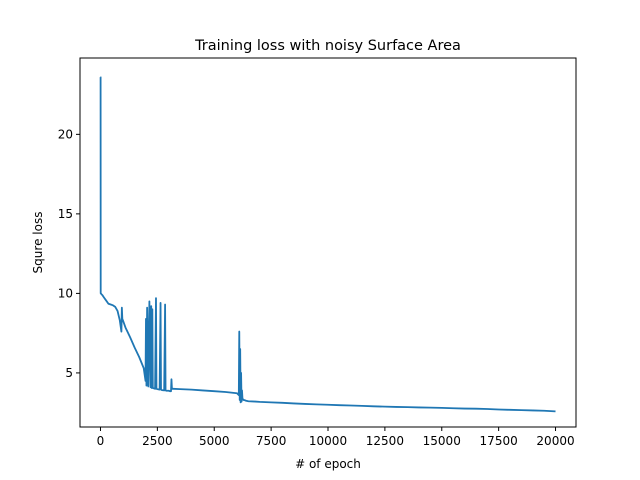 The width and height of the screenshot is (640, 480). What do you see at coordinates (499, 441) in the screenshot?
I see `x-tick-label: 17500` at bounding box center [499, 441].